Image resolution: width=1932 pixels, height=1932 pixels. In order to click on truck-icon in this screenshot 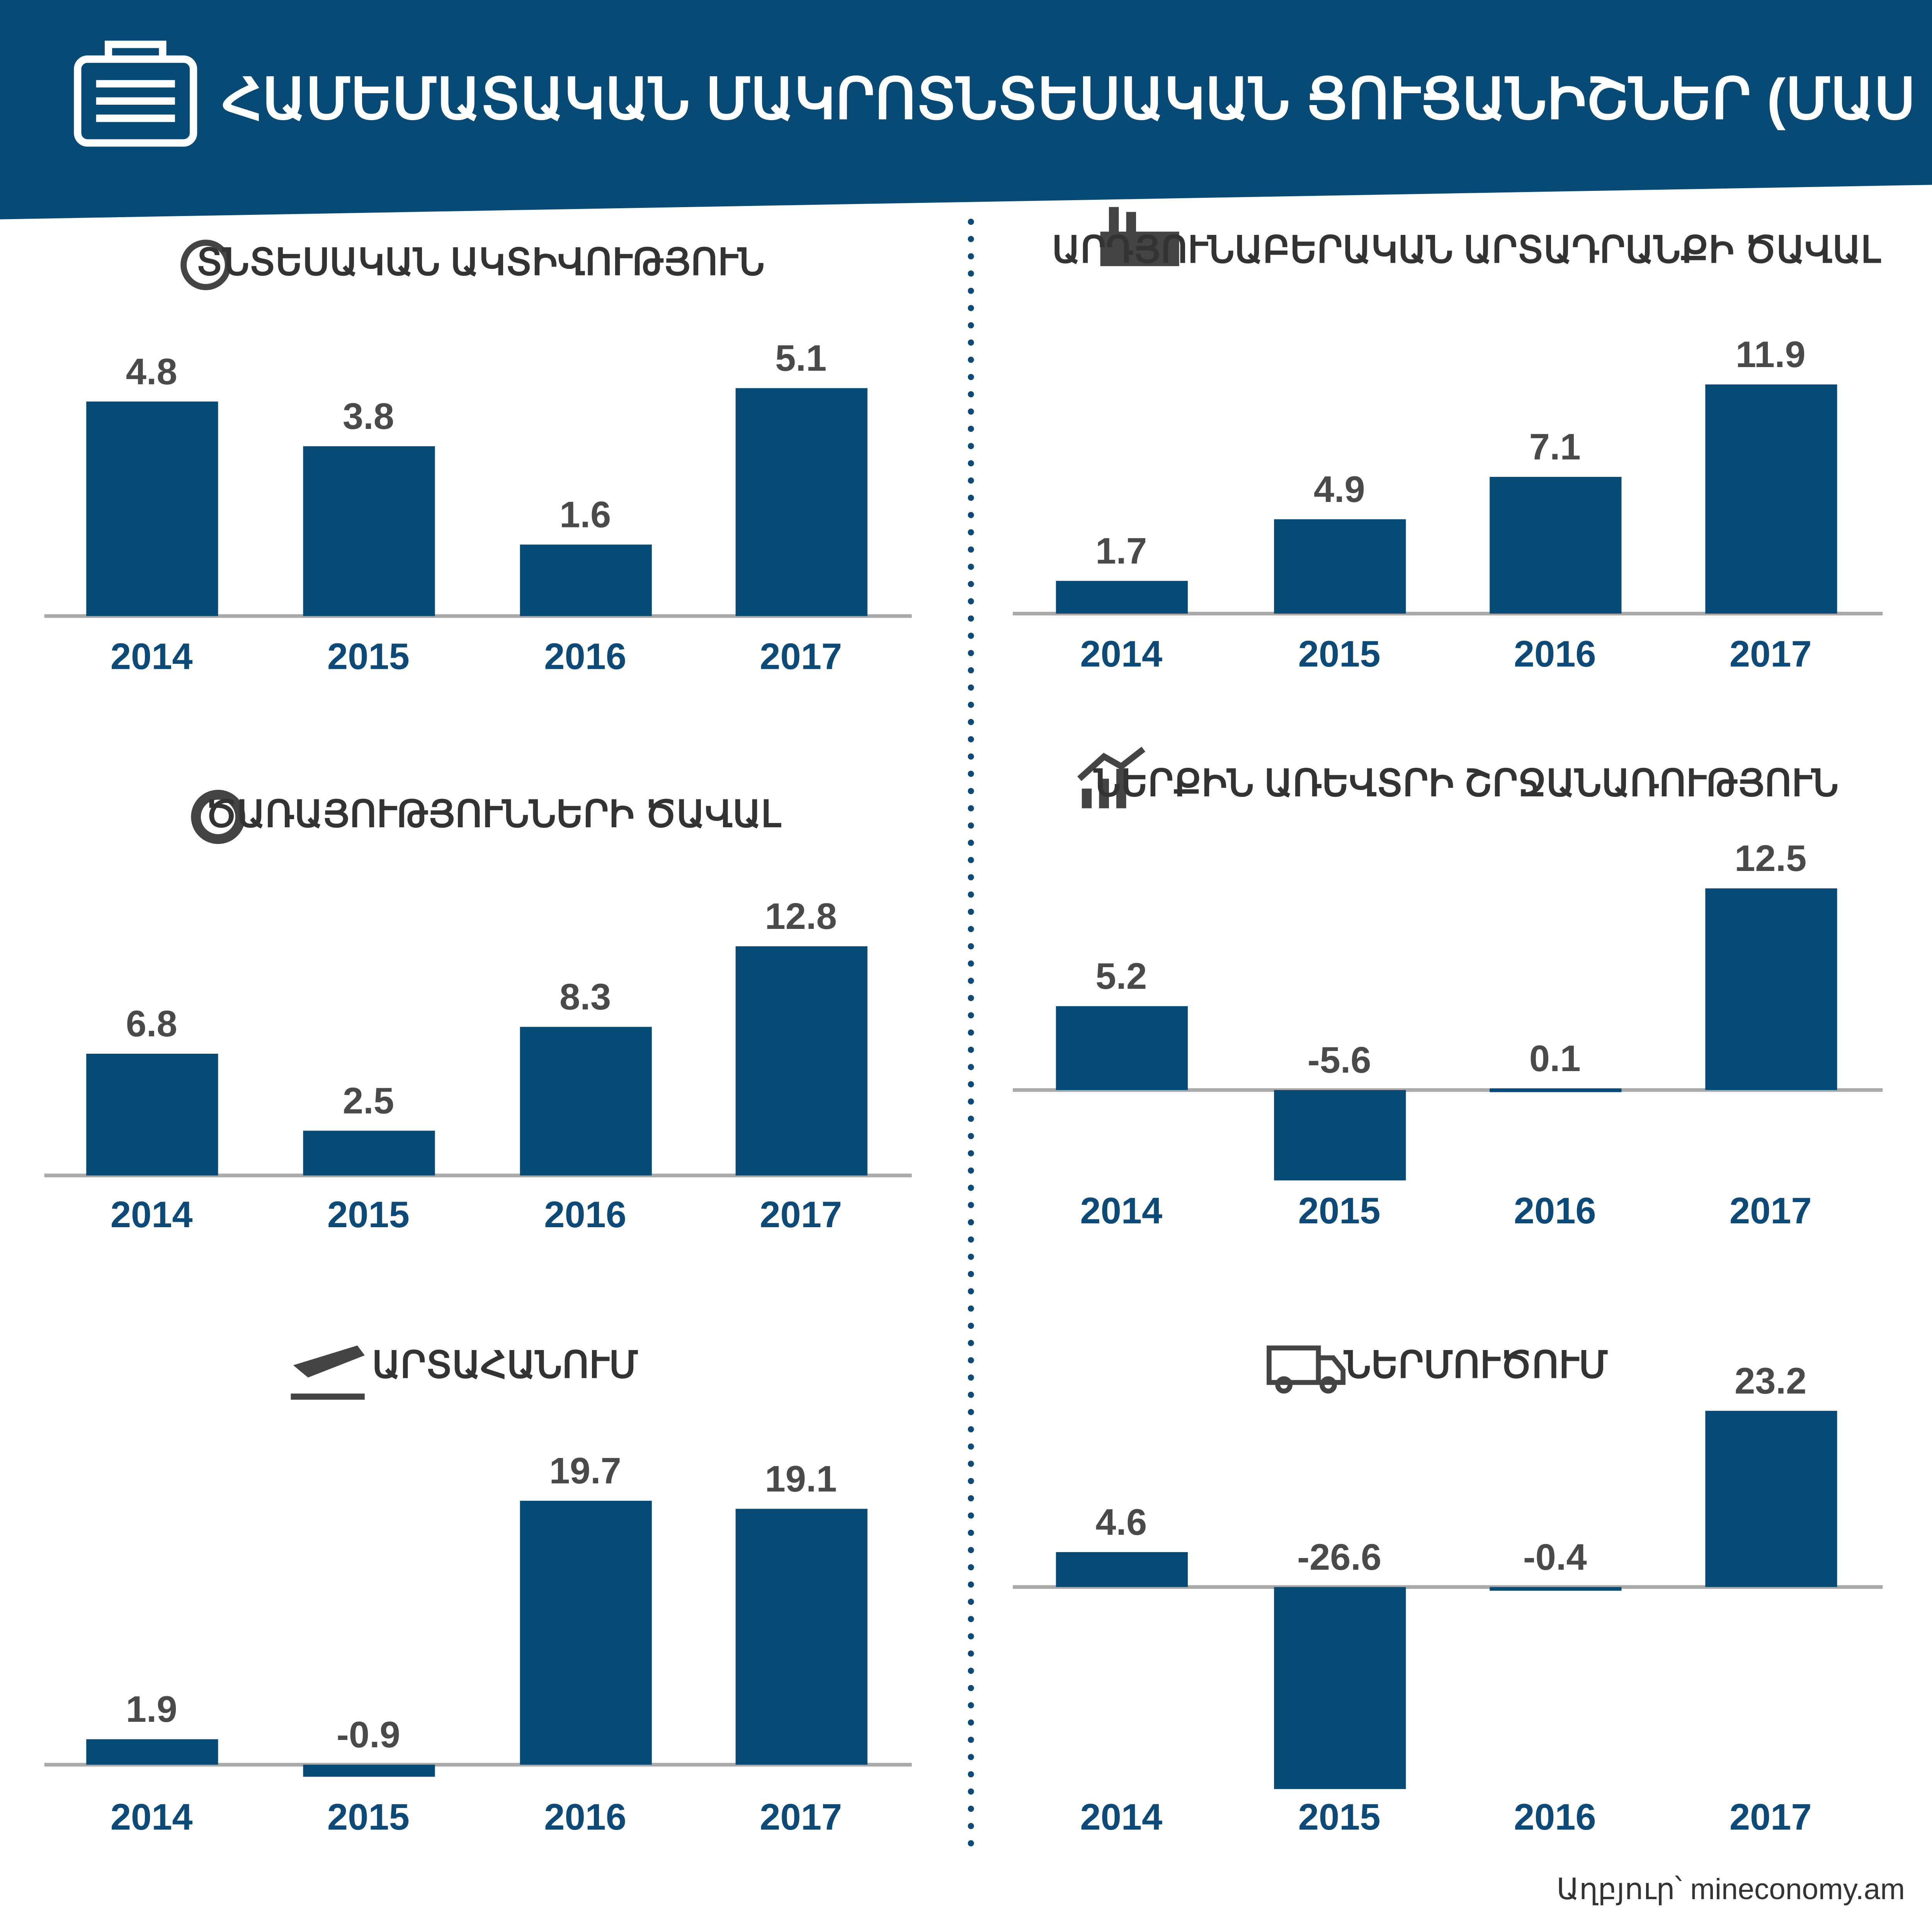, I will do `click(1306, 1369)`.